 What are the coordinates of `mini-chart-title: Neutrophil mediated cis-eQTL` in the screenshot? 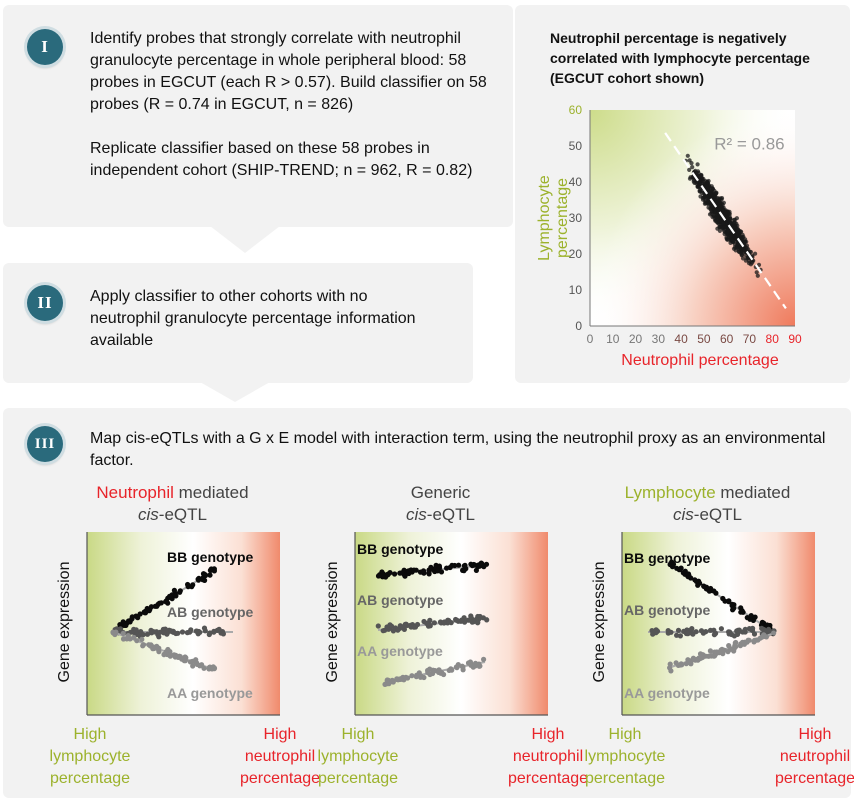 It's located at (172, 504).